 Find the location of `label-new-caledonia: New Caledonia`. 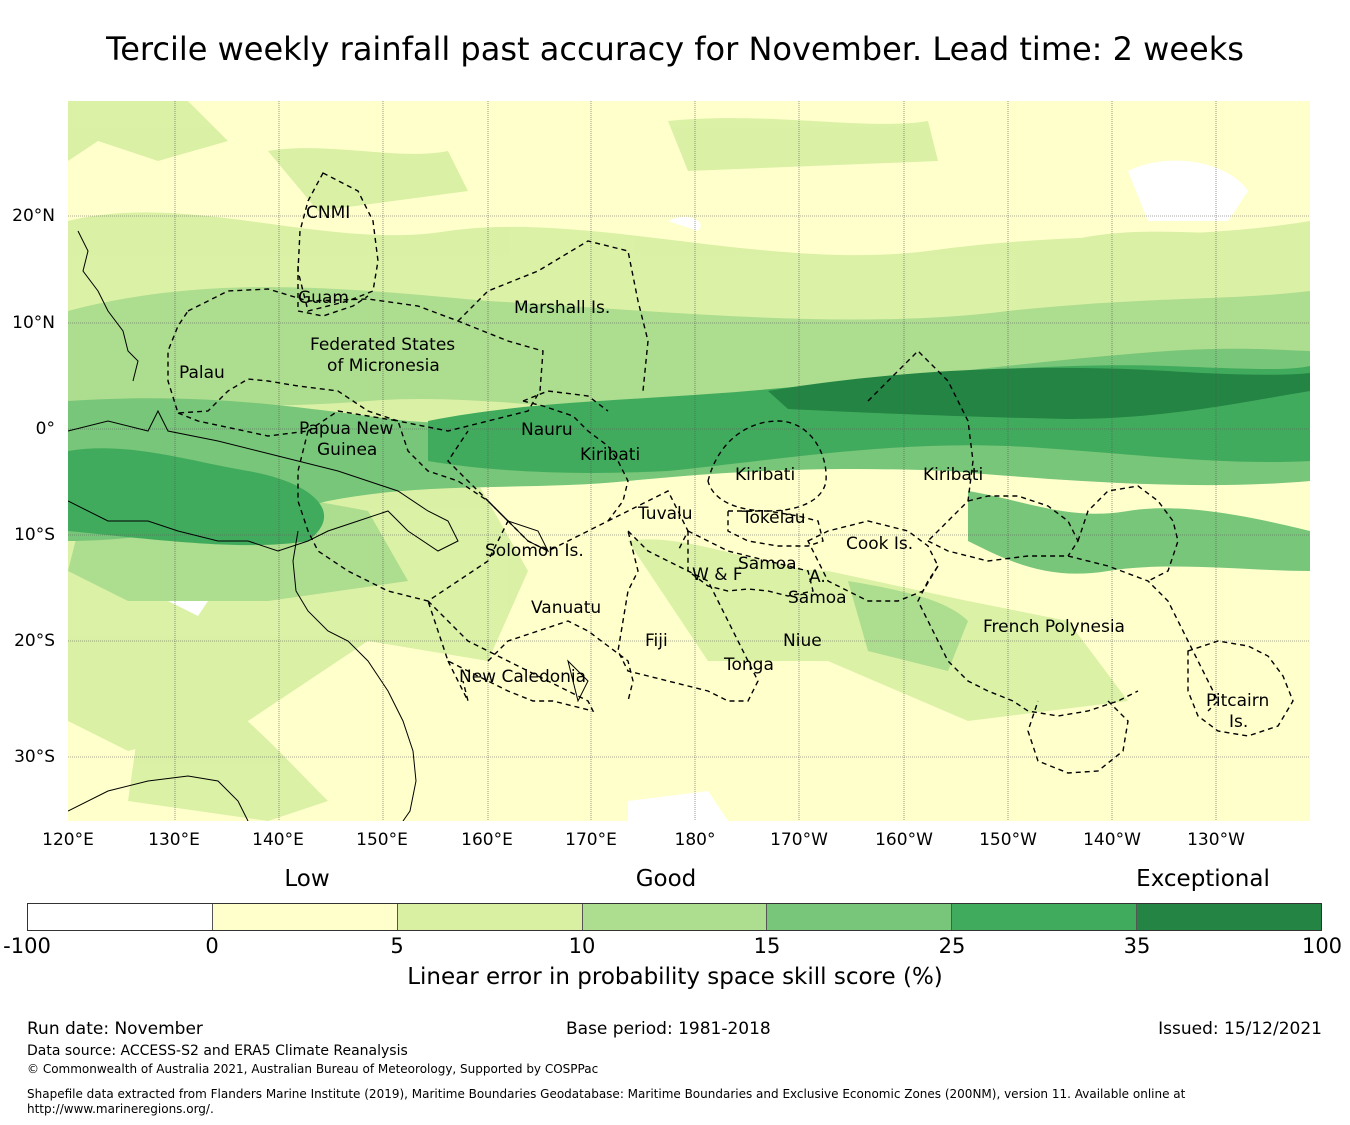

label-new-caledonia: New Caledonia is located at coordinates (523, 677).